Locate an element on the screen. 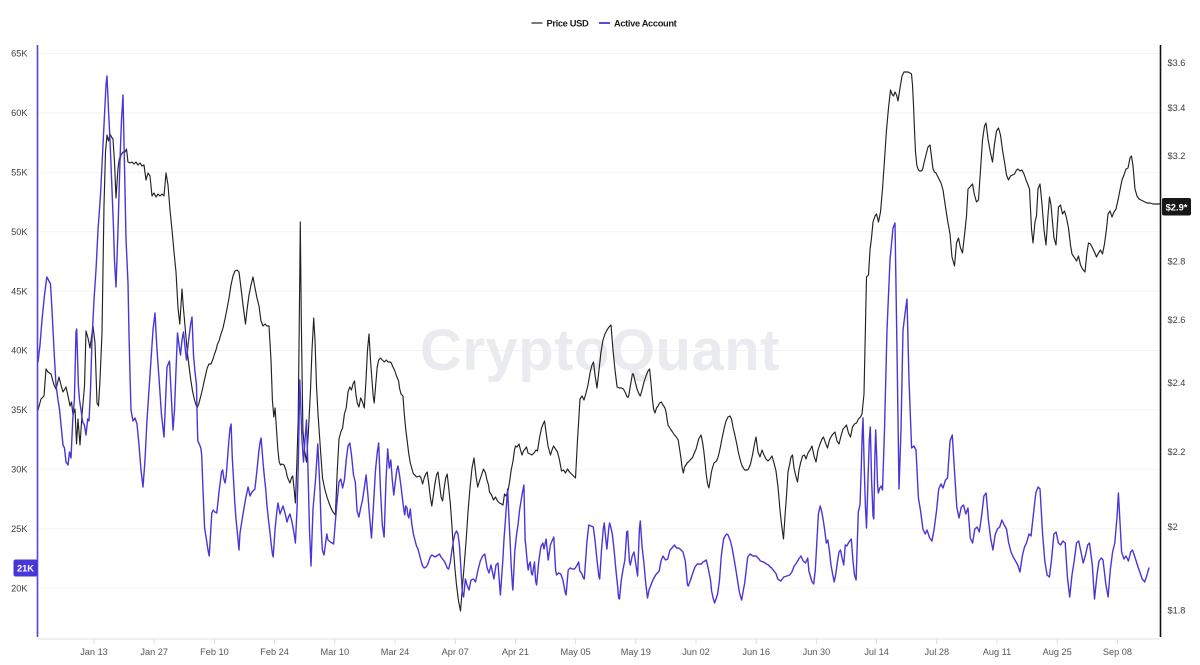 The image size is (1200, 665). svg-text: Mar 24 is located at coordinates (395, 652).